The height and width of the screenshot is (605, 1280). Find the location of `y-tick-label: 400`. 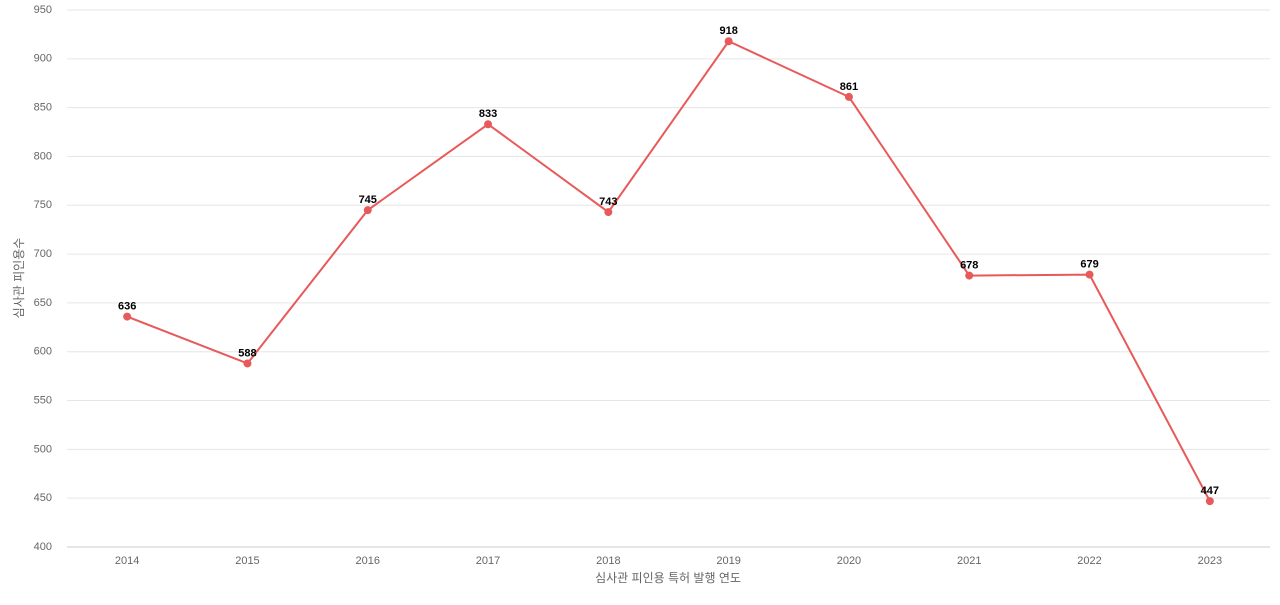

y-tick-label: 400 is located at coordinates (43, 547).